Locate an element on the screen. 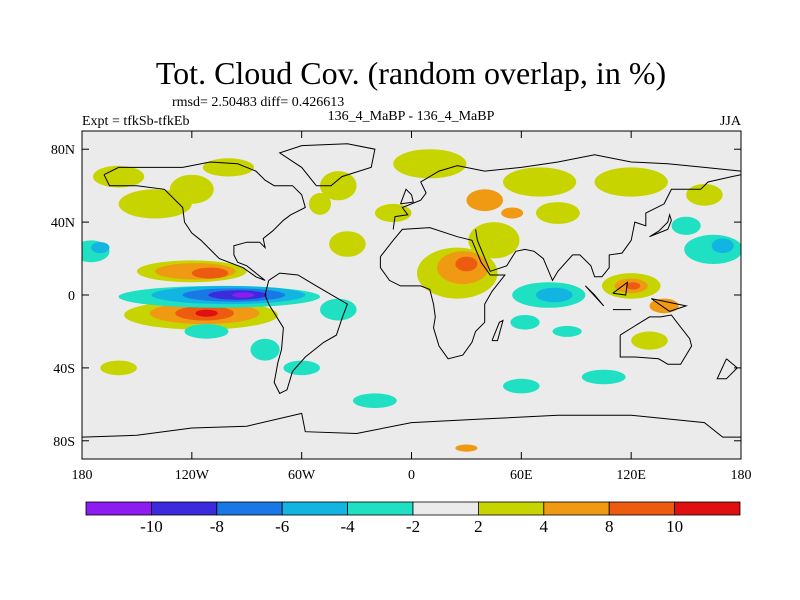 This screenshot has height=600, width=800. chart-title: Tot. Cloud Cov. (random overlap, in %) is located at coordinates (411, 73).